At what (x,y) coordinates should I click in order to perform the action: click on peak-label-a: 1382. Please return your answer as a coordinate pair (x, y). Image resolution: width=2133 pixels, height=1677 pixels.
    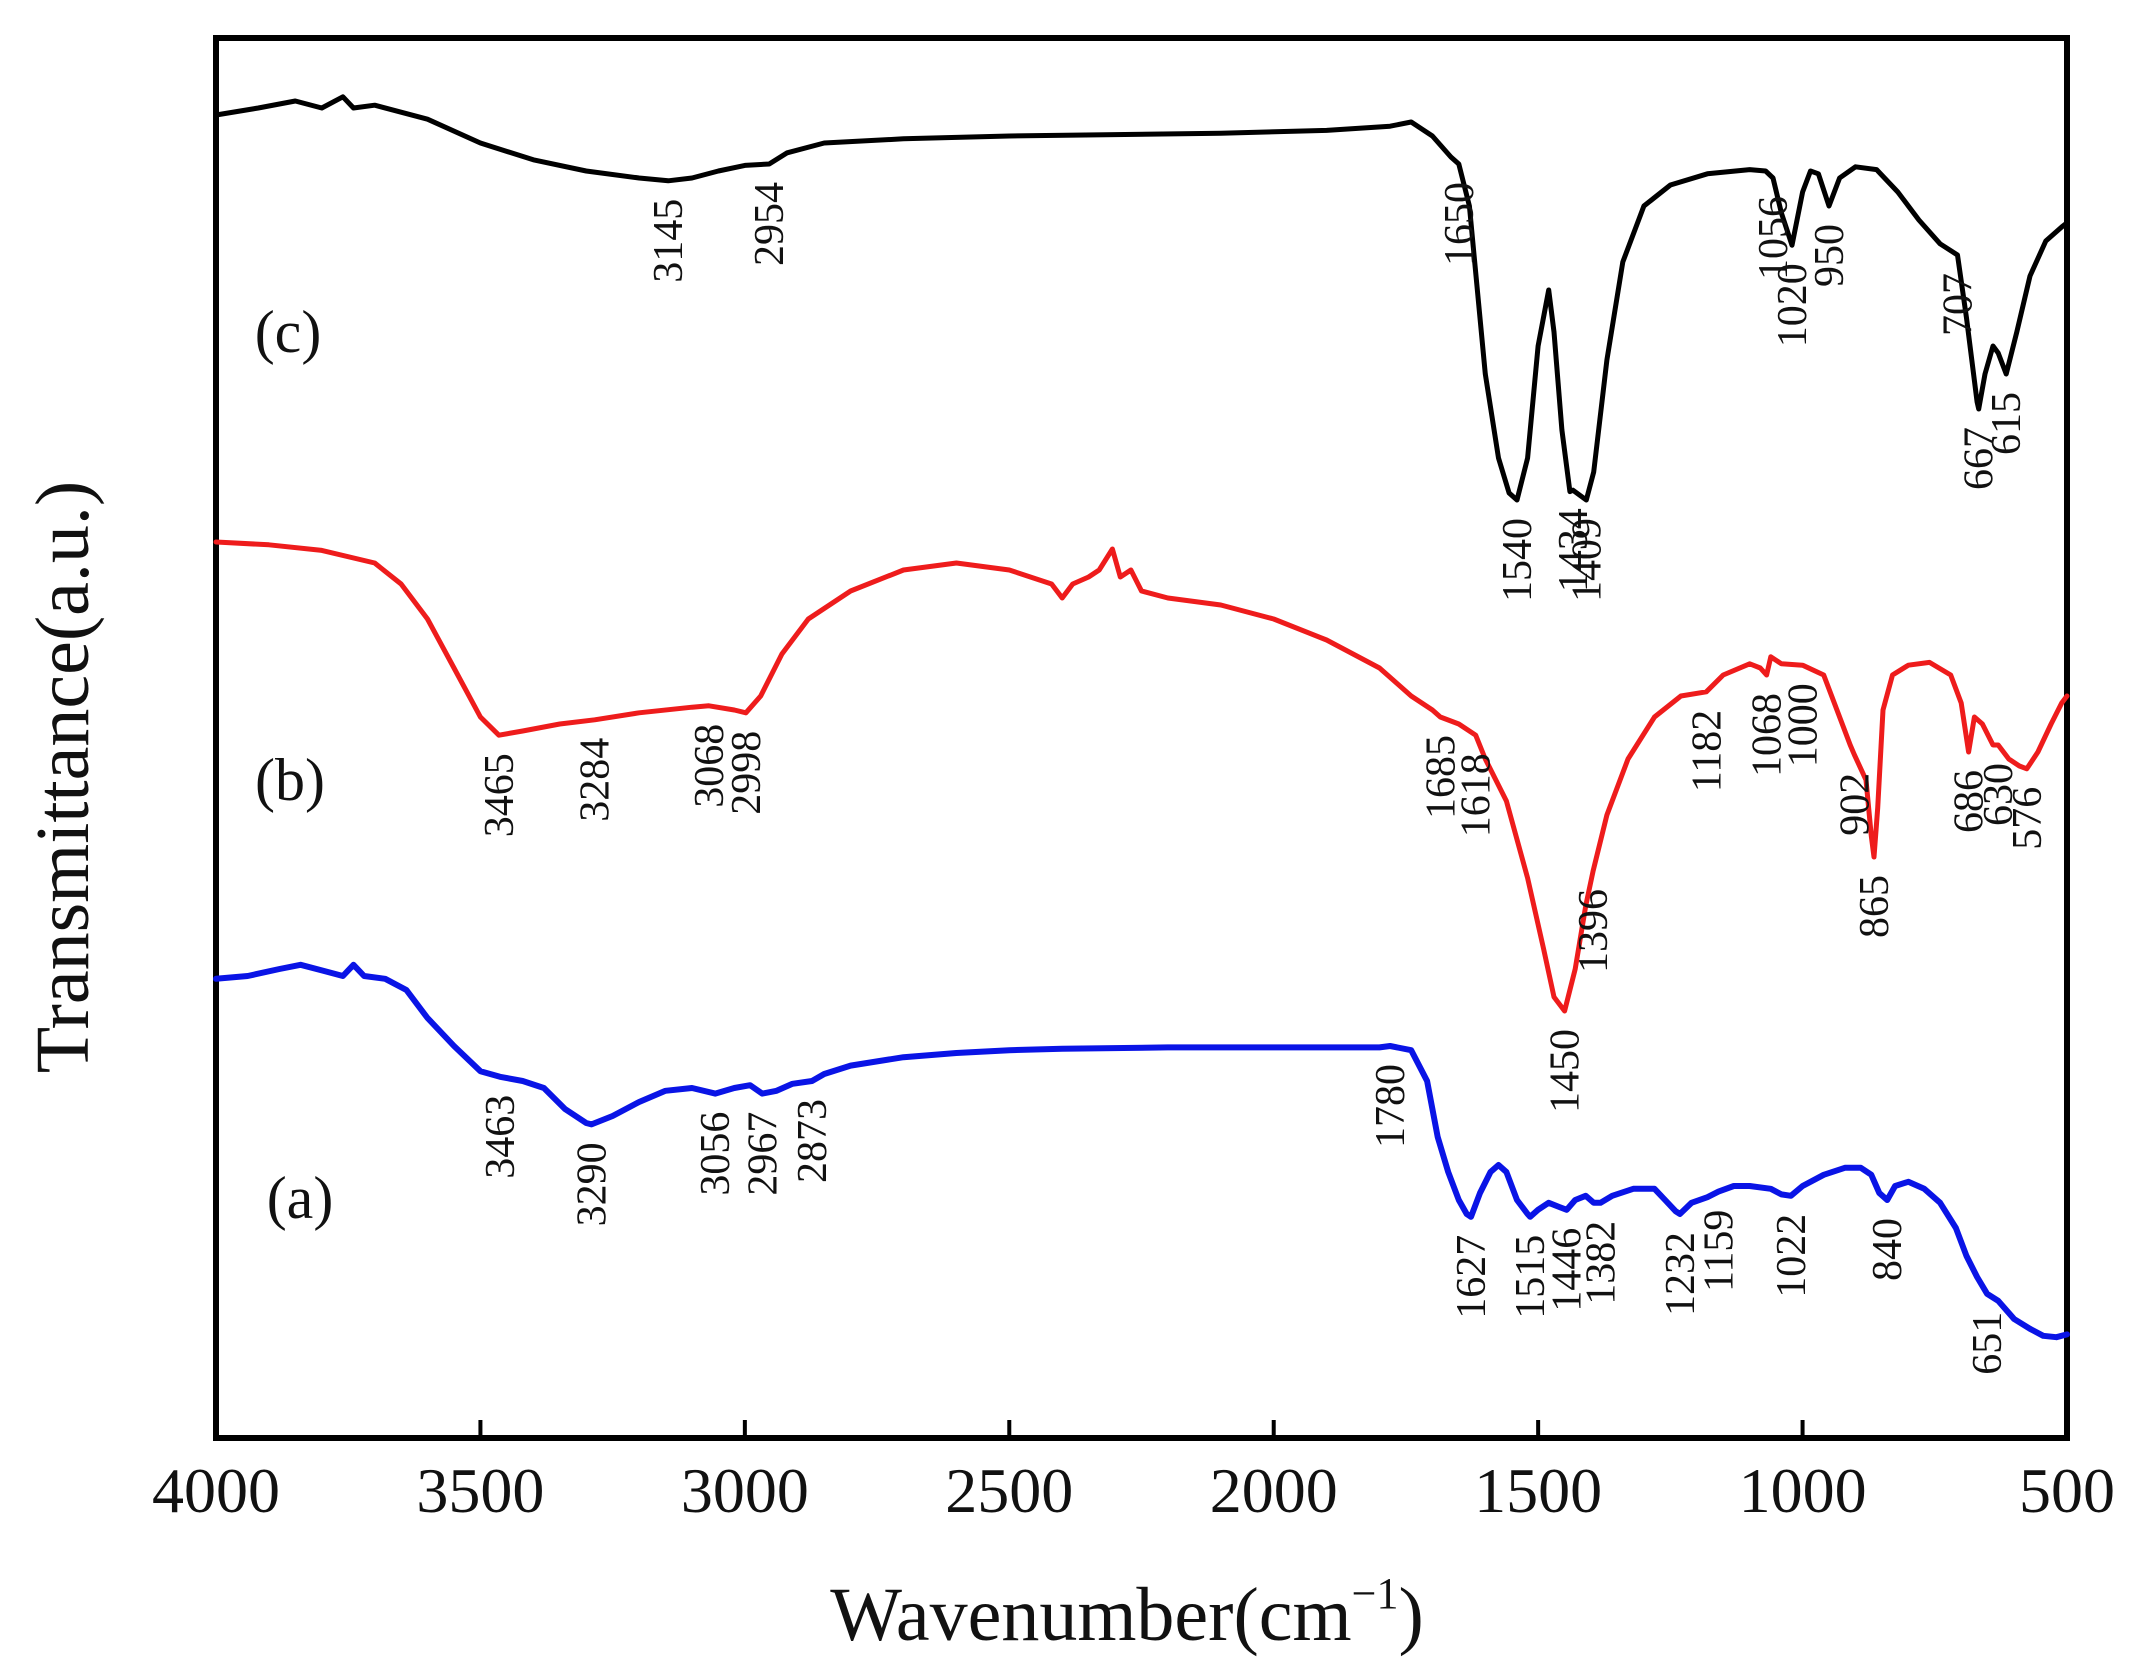
    Looking at the image, I should click on (1602, 1263).